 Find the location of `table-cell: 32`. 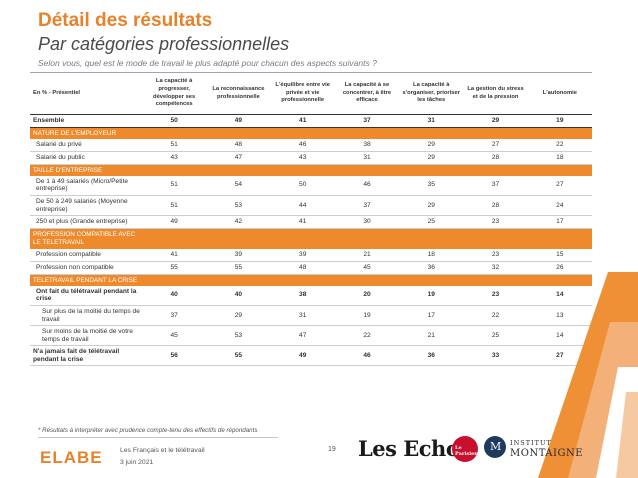

table-cell: 32 is located at coordinates (495, 268).